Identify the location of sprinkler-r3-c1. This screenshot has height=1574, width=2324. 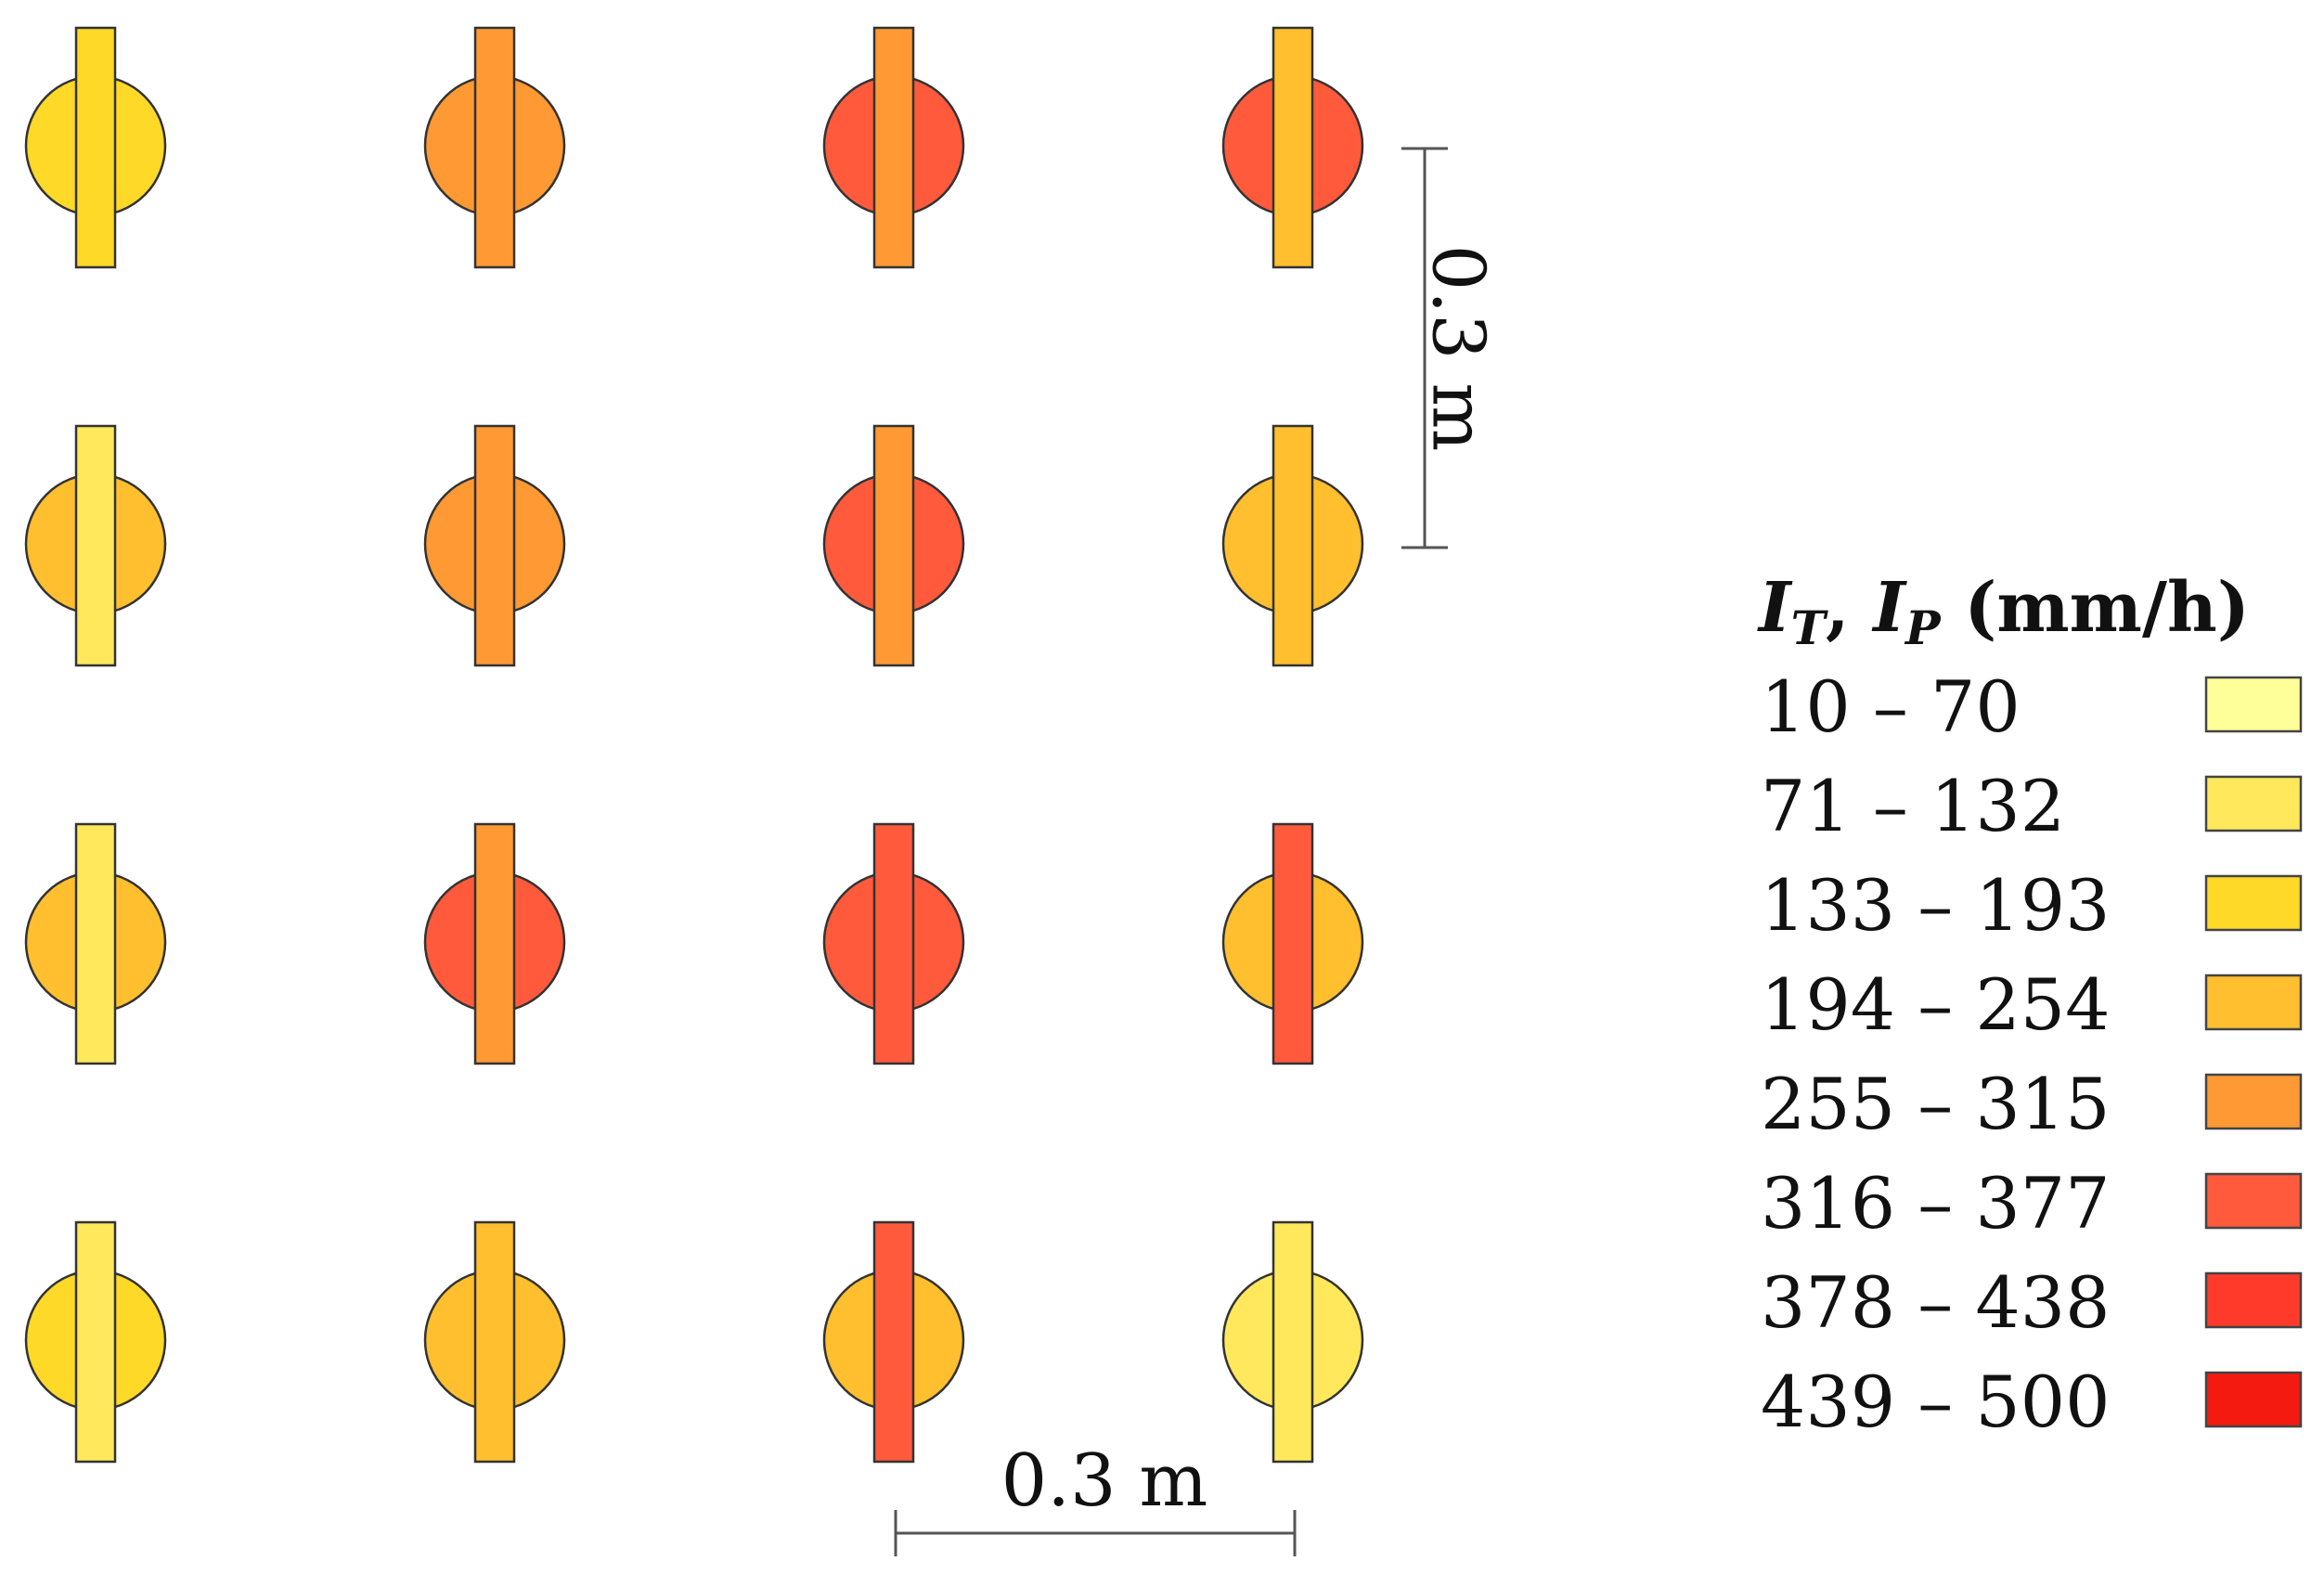
(95, 943).